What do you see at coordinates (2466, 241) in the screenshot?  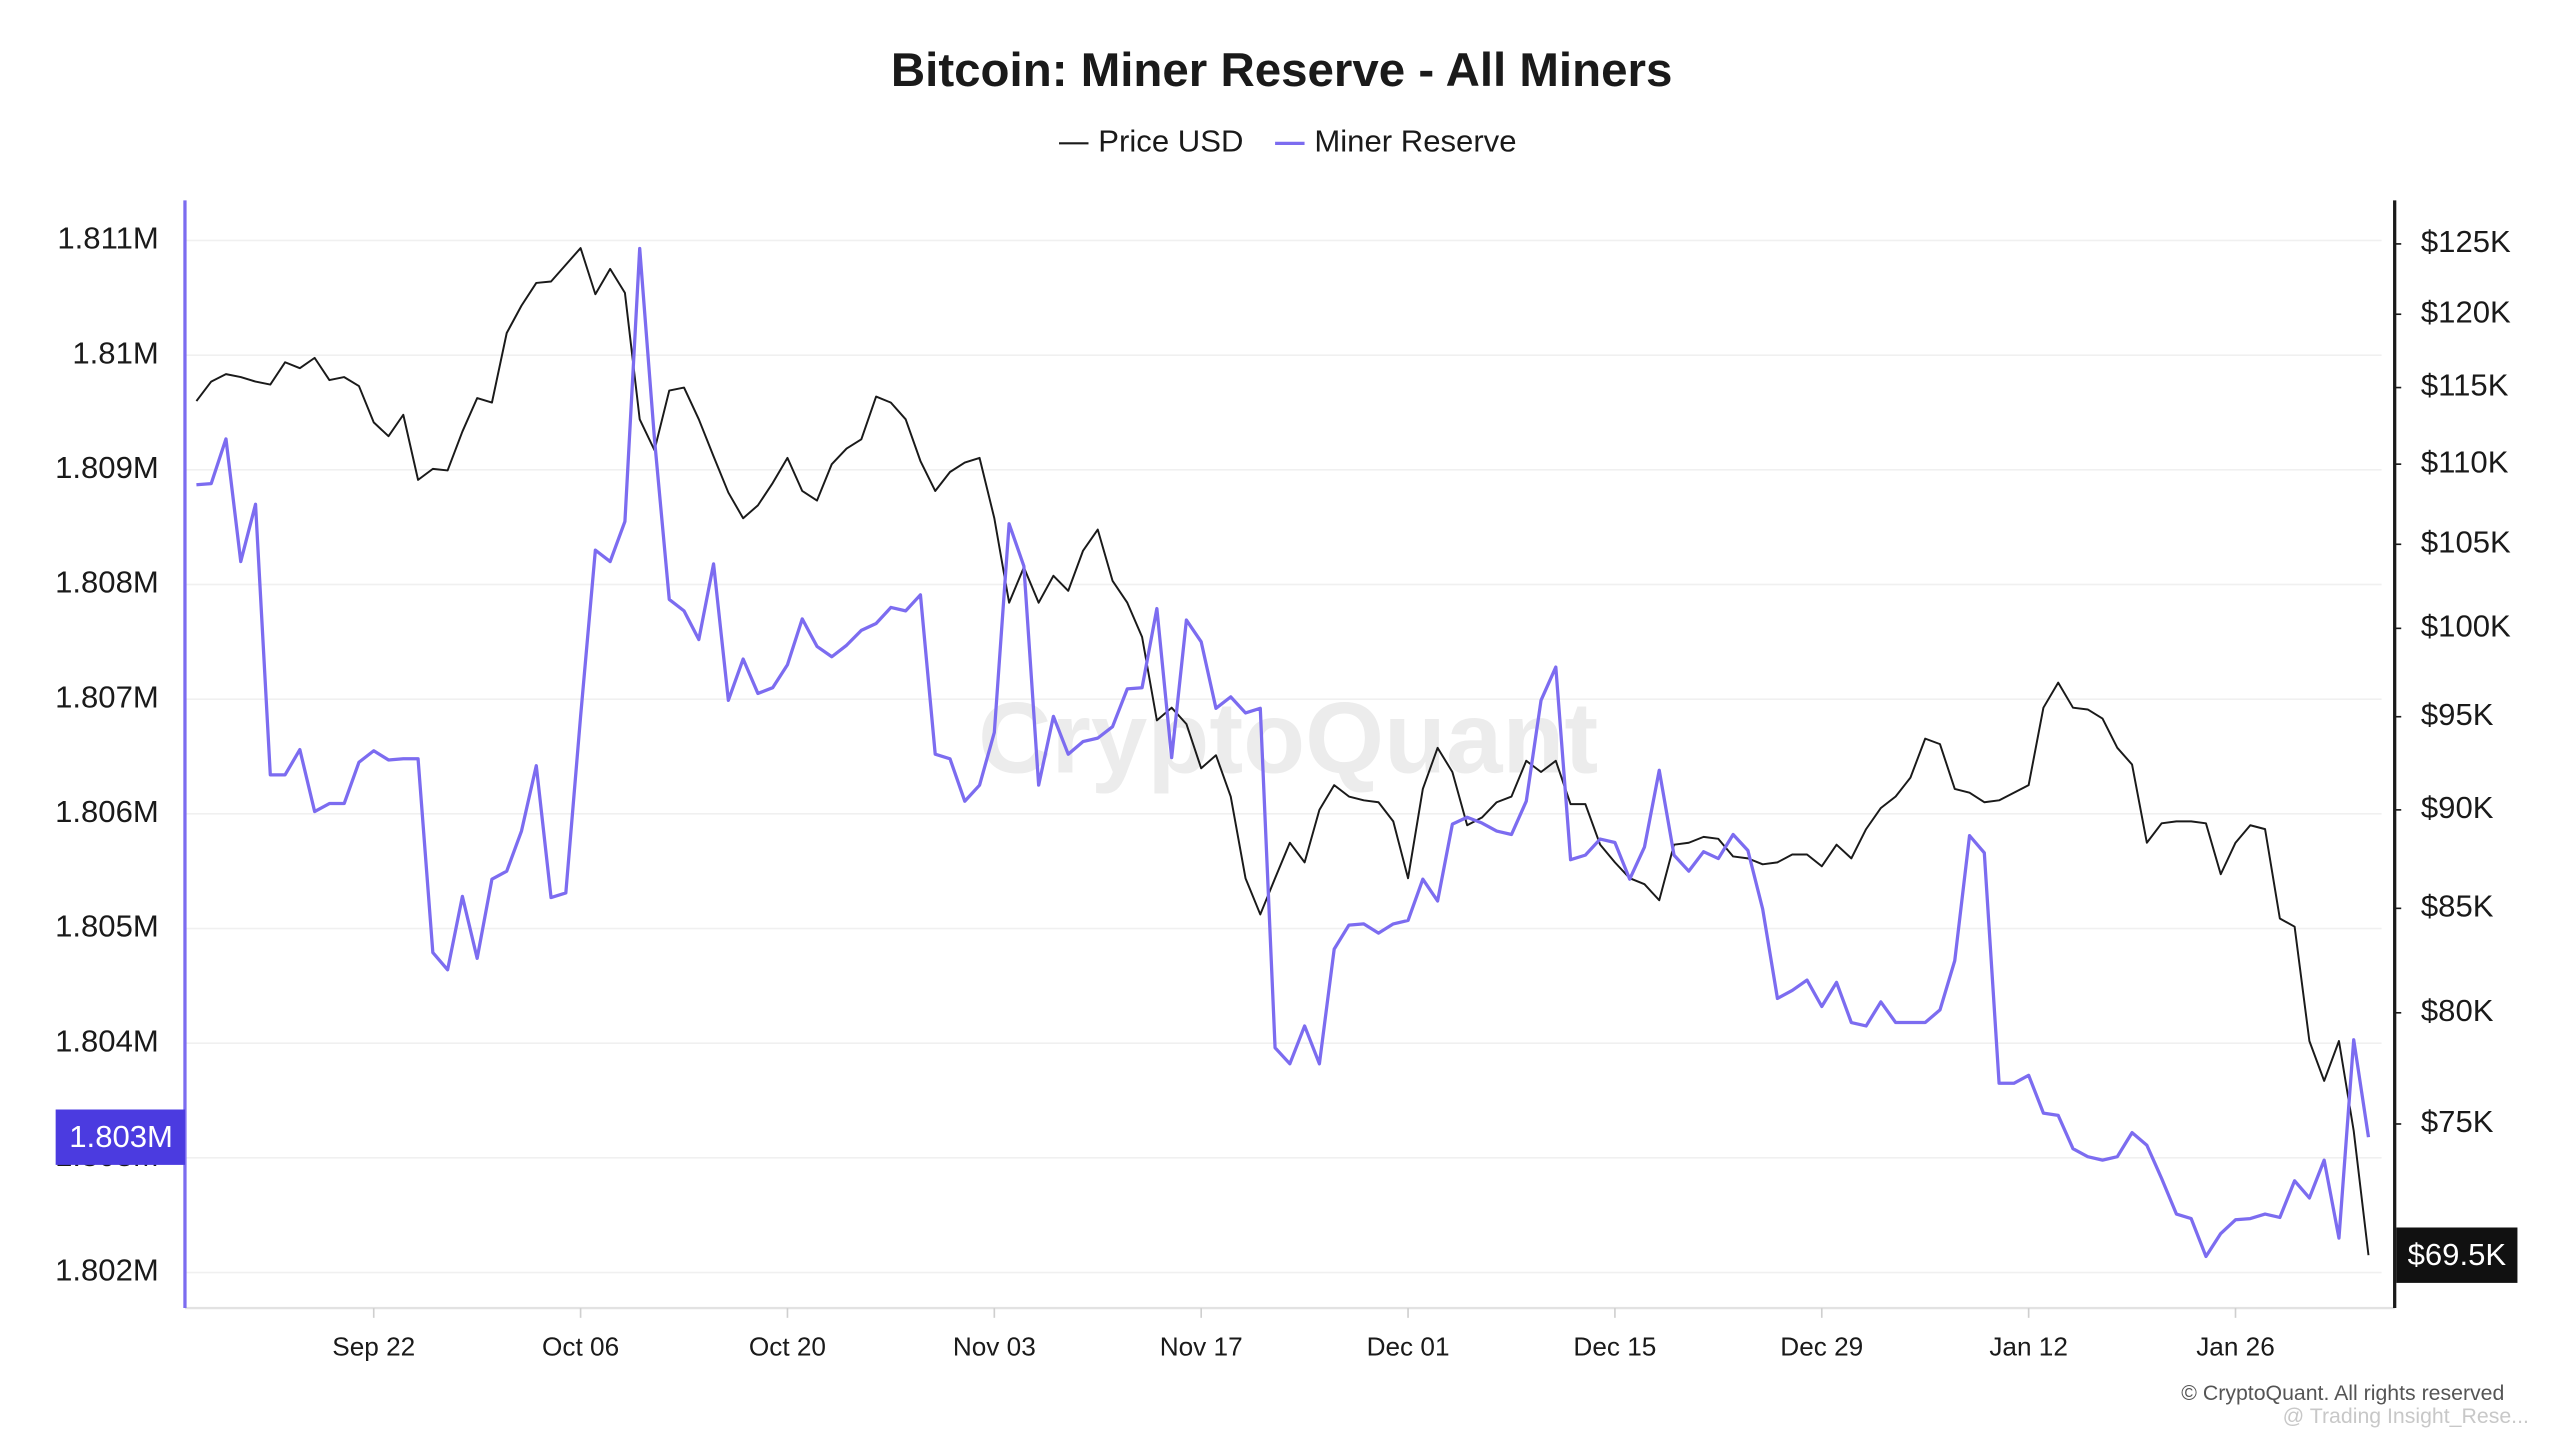 I see `y2-tick-label: $125K` at bounding box center [2466, 241].